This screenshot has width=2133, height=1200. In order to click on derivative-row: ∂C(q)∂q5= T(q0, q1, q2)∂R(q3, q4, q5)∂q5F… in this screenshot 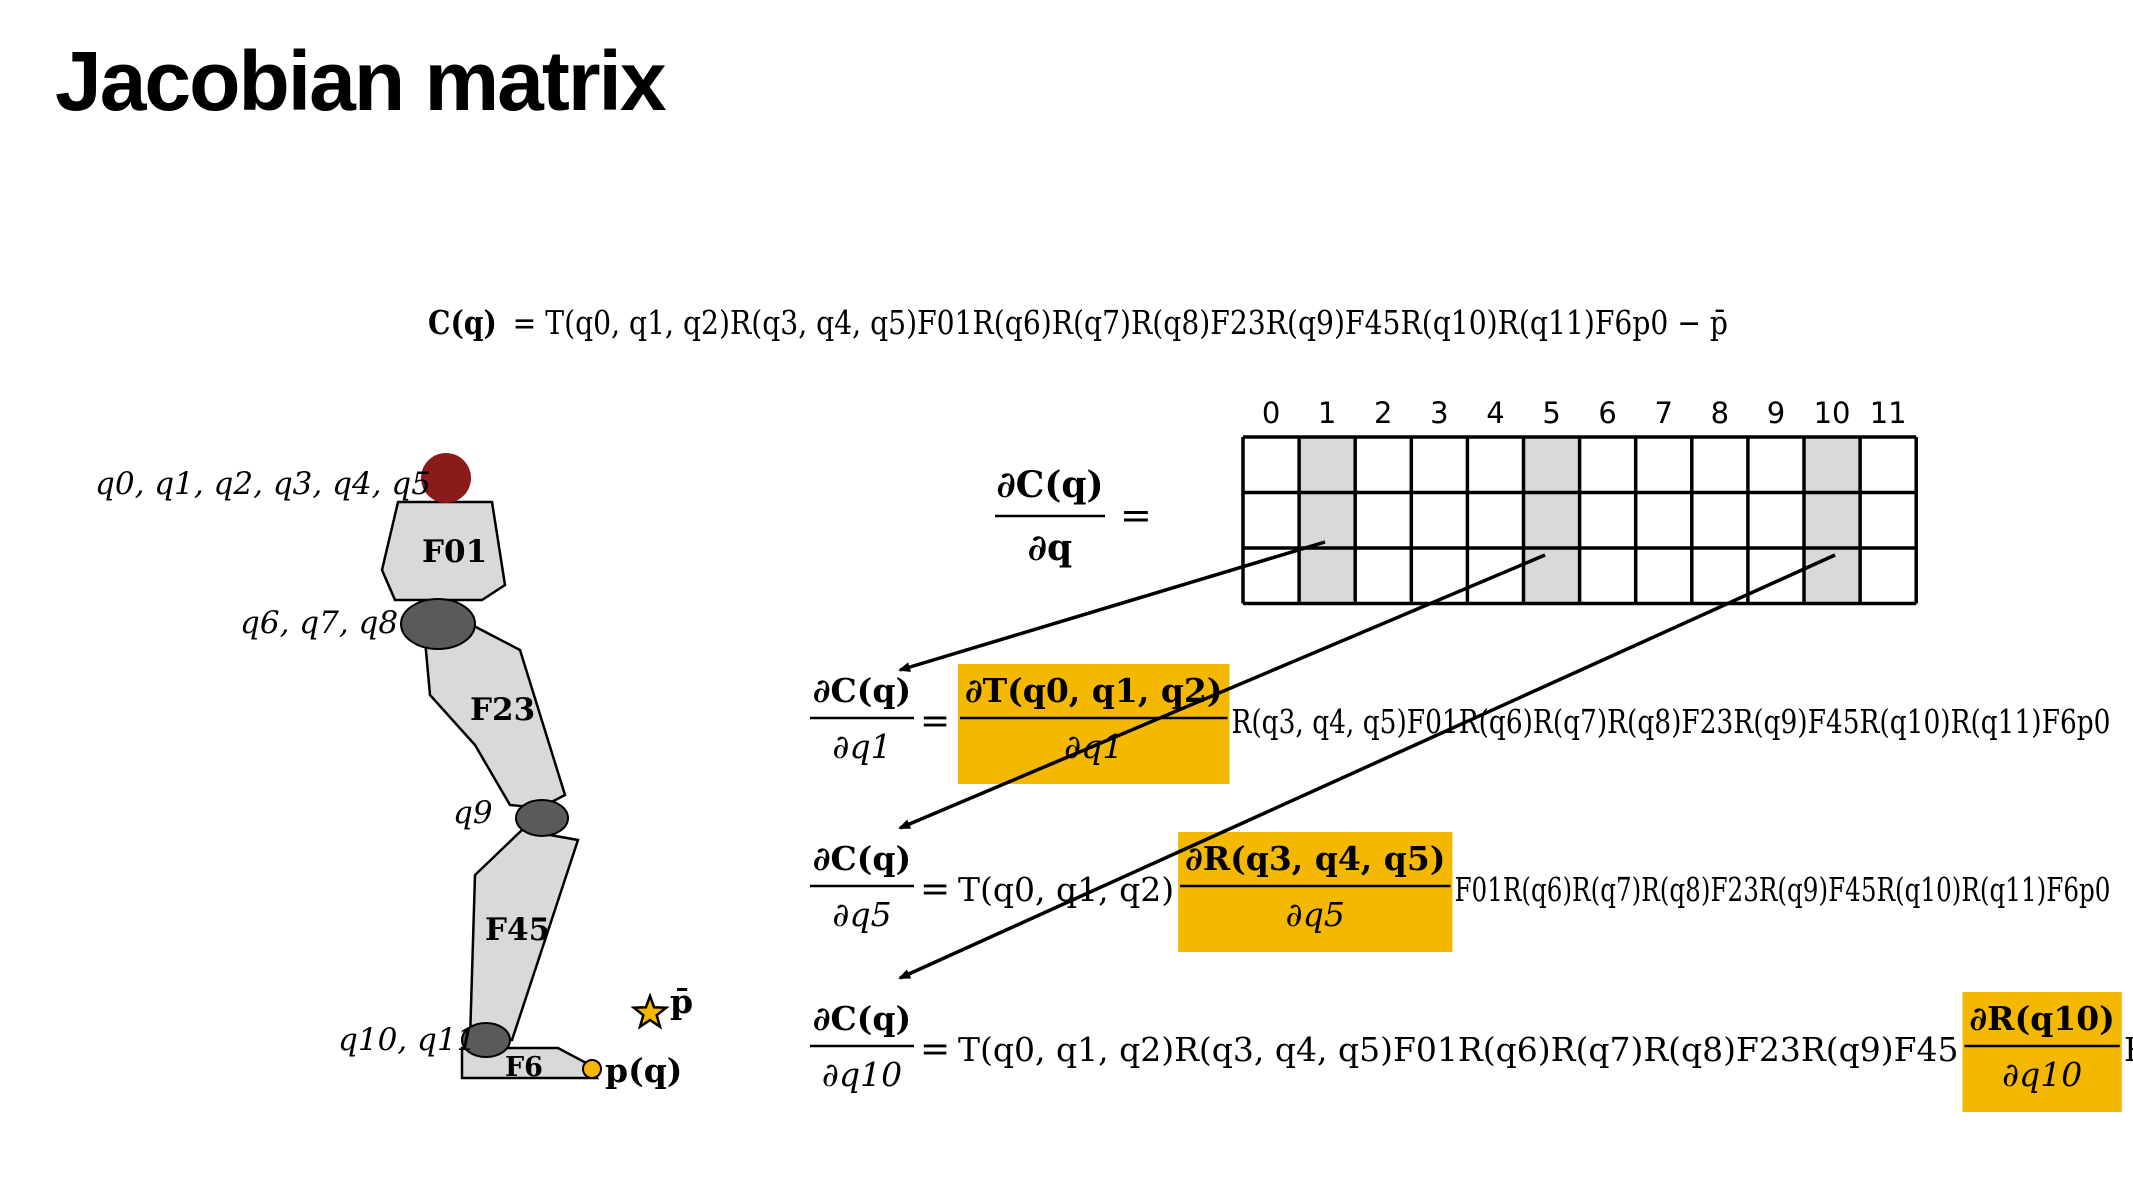, I will do `click(1460, 892)`.